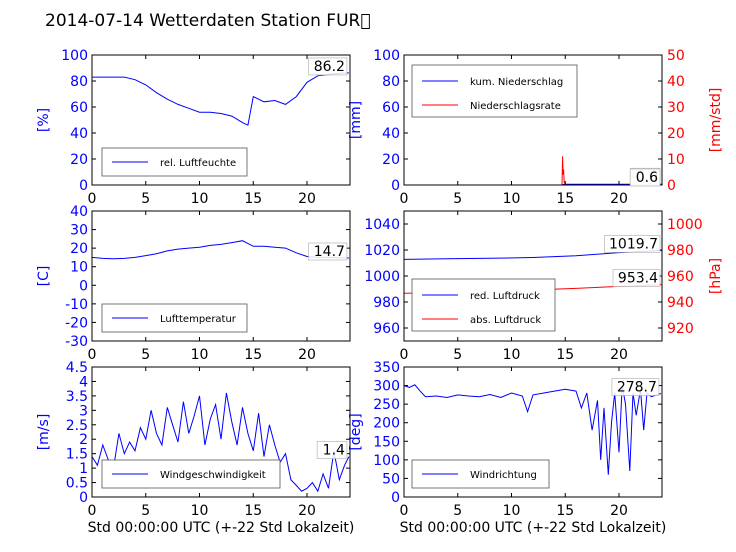  Describe the element at coordinates (505, 296) in the screenshot. I see `legend-label: red. Luftdruck` at that location.